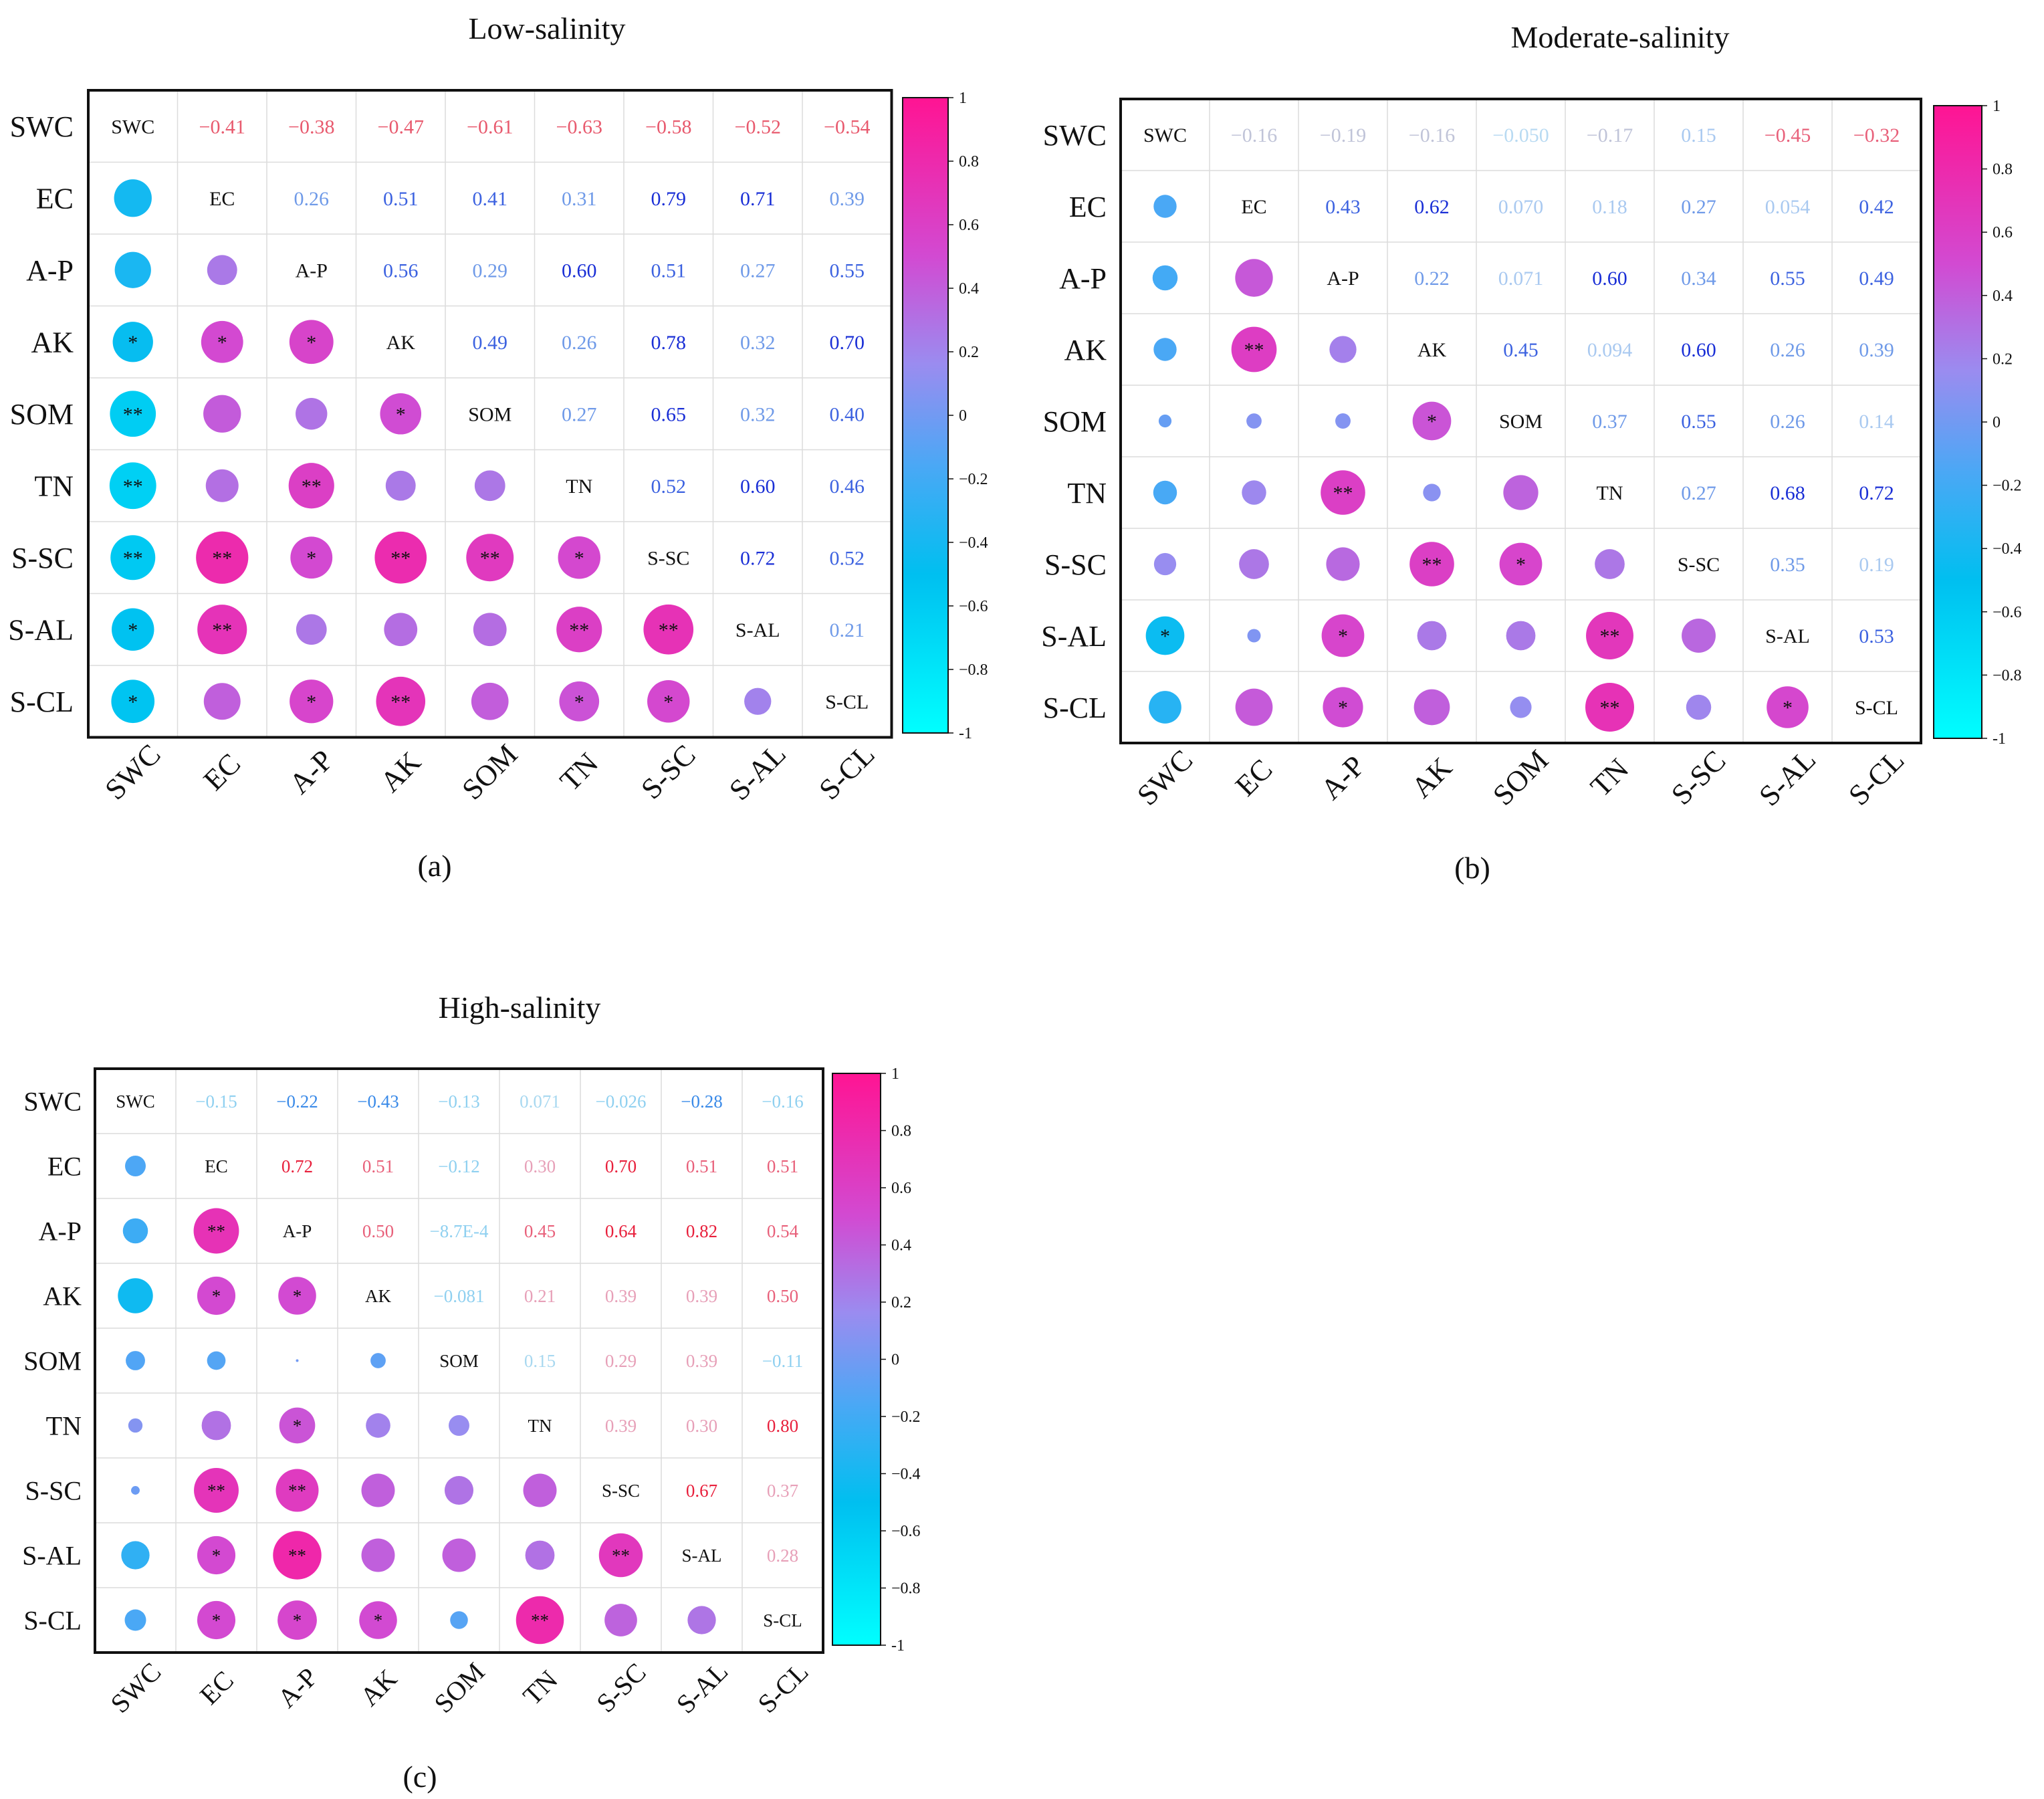 Image resolution: width=2044 pixels, height=1799 pixels. I want to click on correlation-value: 0.28, so click(782, 1556).